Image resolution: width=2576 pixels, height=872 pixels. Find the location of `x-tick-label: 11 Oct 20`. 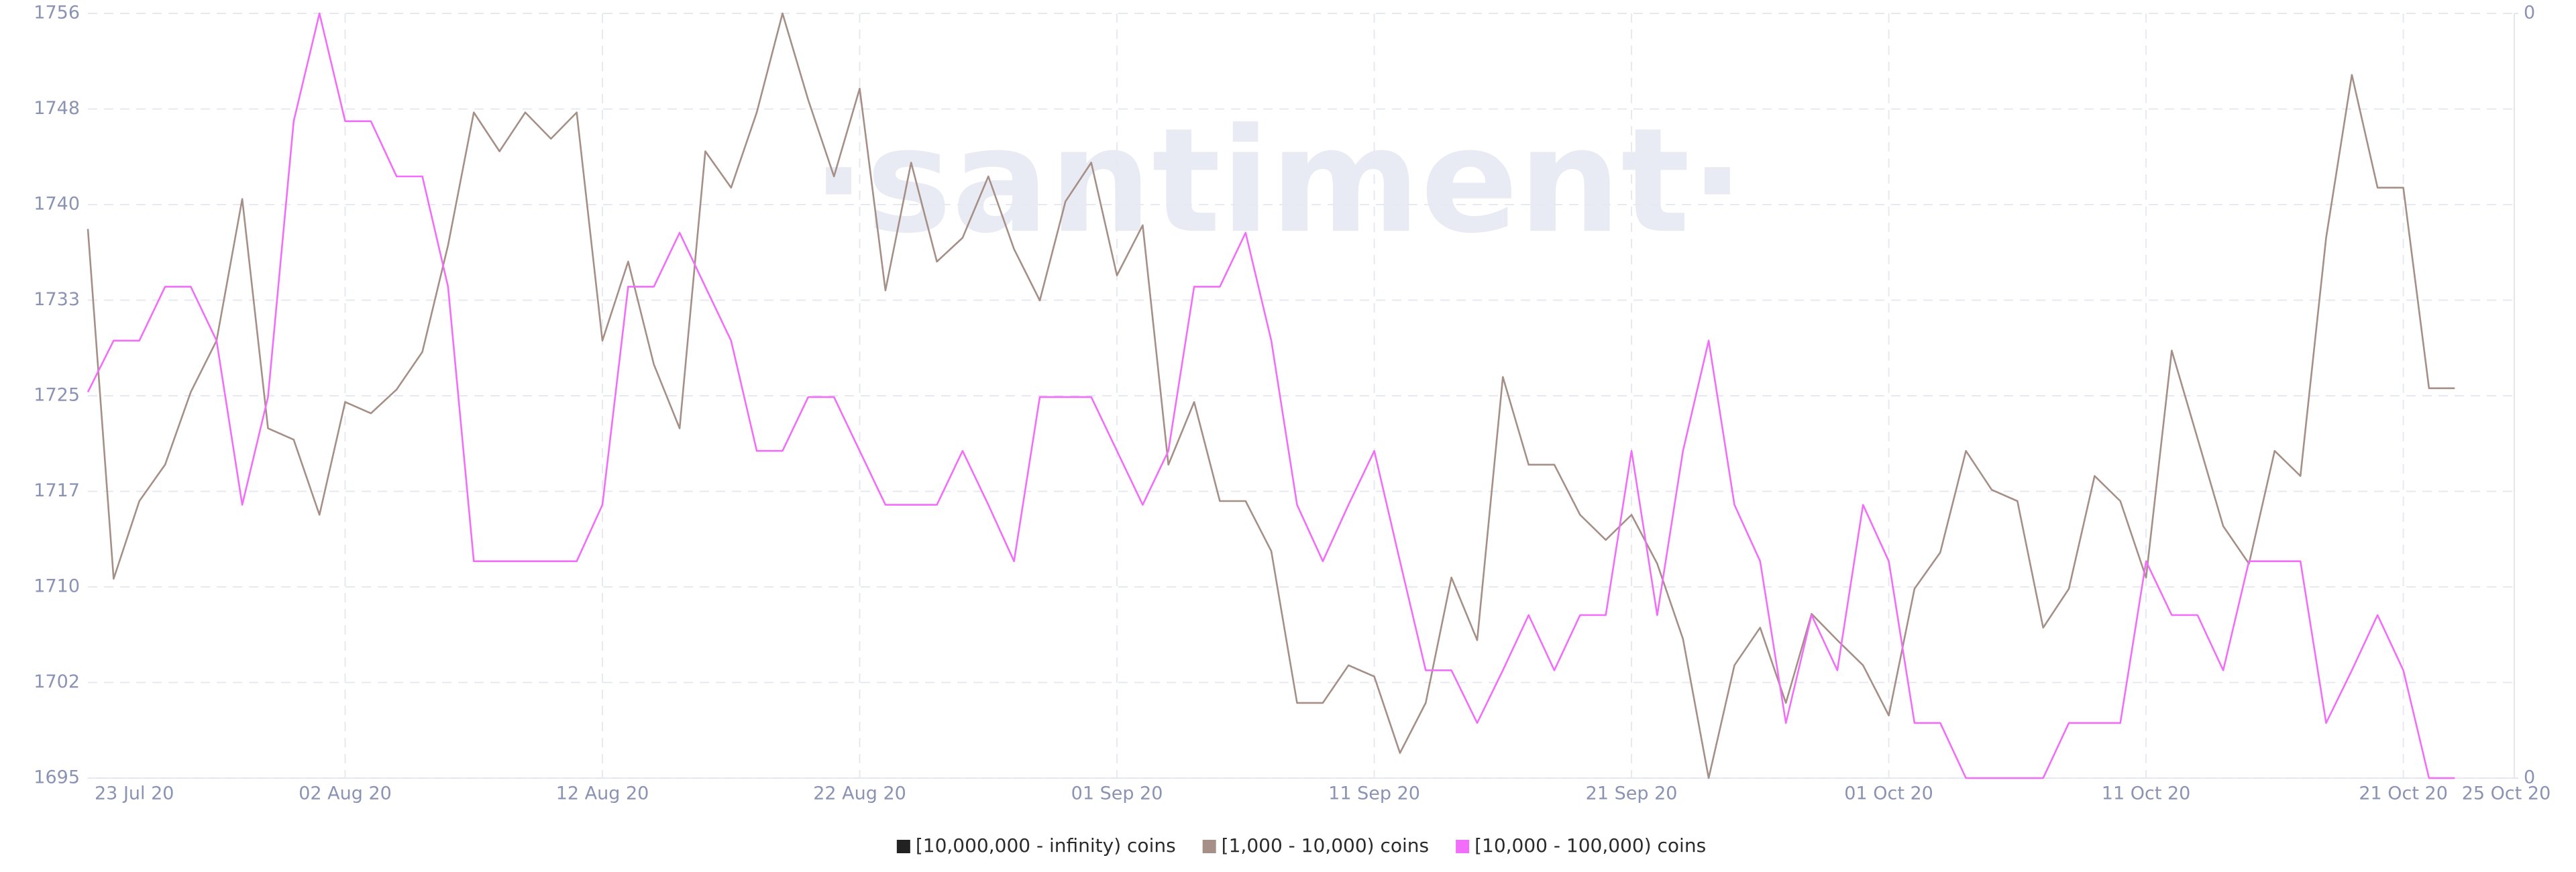

x-tick-label: 11 Oct 20 is located at coordinates (2146, 793).